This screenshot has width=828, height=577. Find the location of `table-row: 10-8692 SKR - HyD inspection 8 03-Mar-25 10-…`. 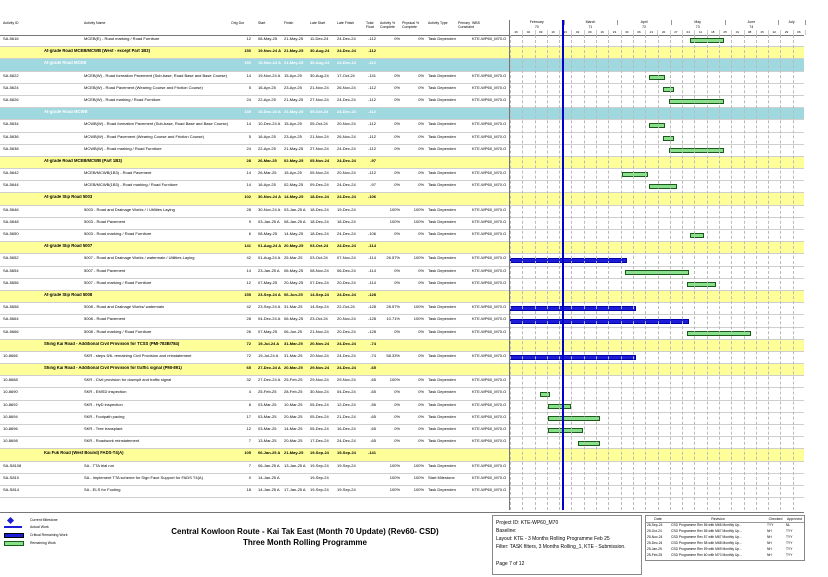

table-row: 10-8692 SKR - HyD inspection 8 03-Mar-25 10-… is located at coordinates (402, 407).